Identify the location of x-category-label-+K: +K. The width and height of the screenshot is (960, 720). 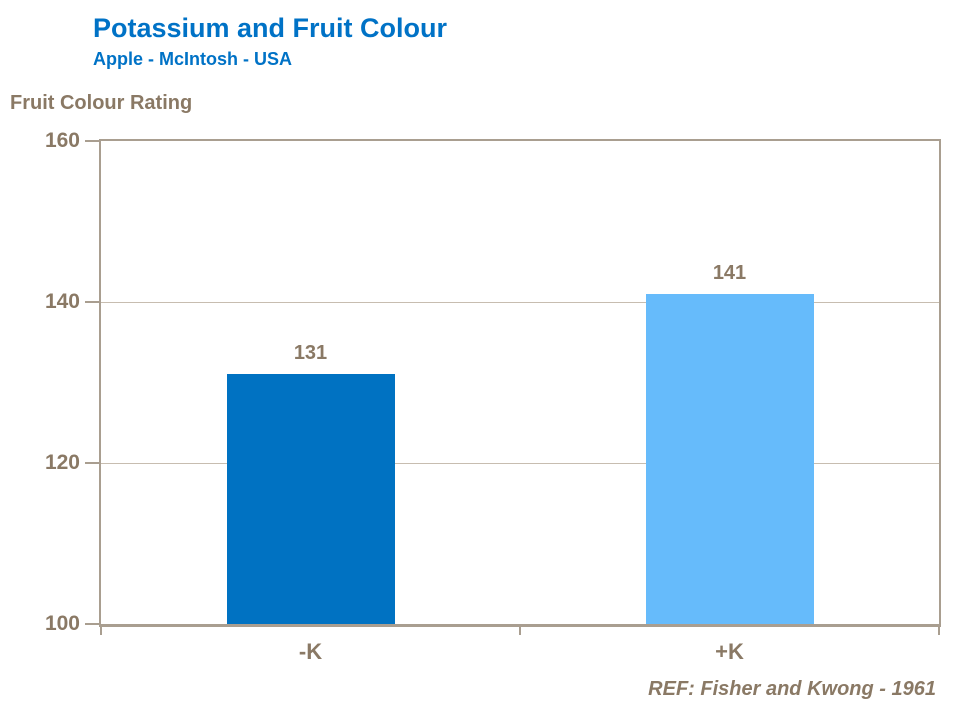
(729, 651).